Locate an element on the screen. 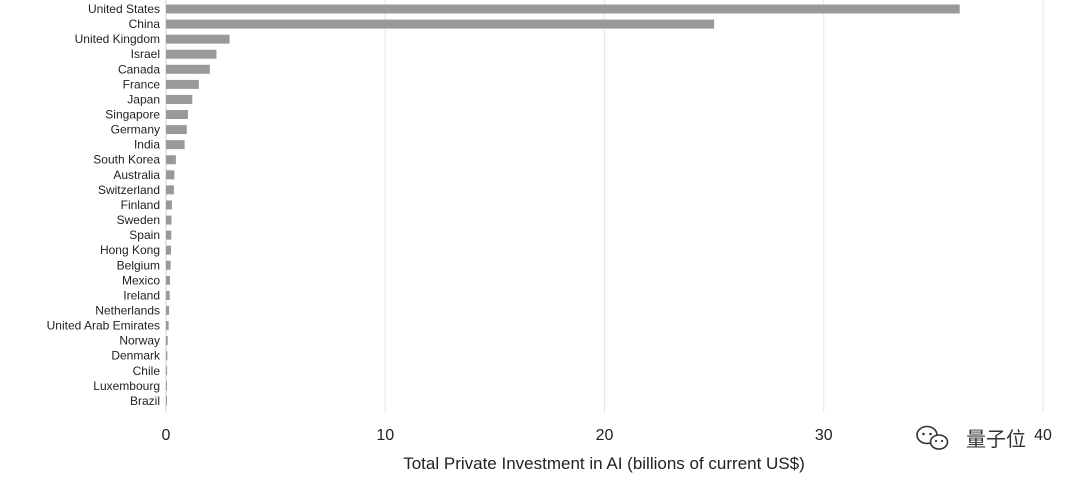  category-label: Mexico is located at coordinates (141, 280).